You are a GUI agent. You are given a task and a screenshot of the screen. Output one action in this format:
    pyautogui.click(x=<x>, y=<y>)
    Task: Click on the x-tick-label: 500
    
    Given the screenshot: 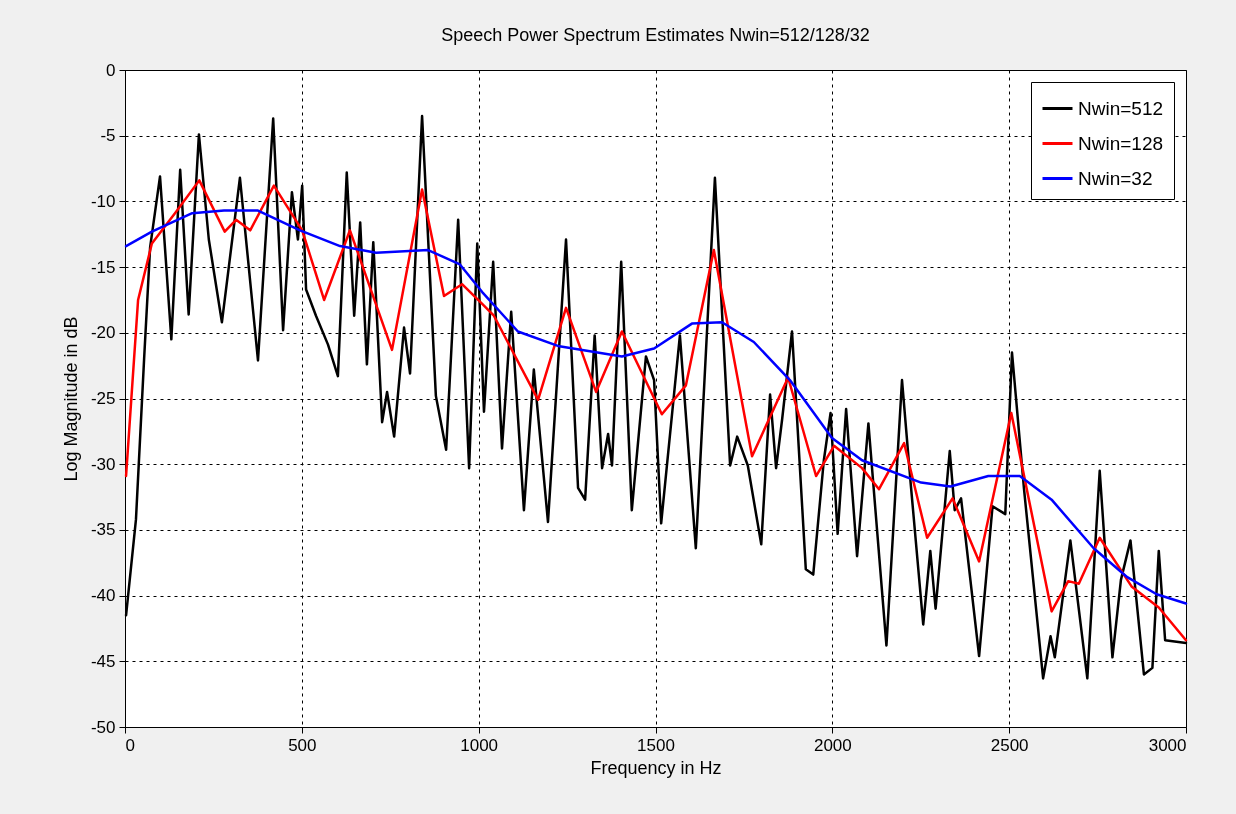 What is the action you would take?
    pyautogui.click(x=302, y=745)
    